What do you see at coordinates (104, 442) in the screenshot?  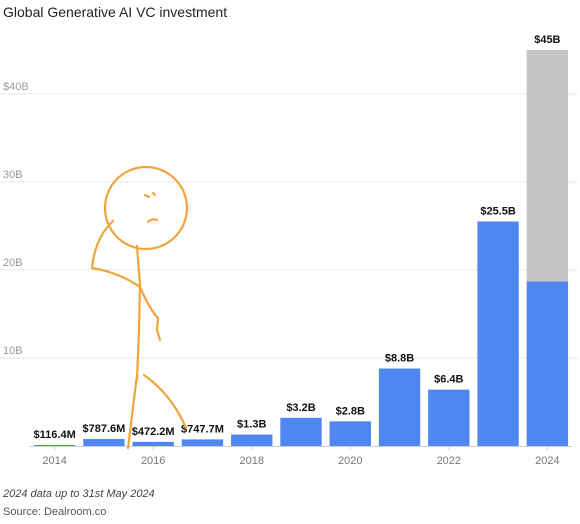 I see `bar-2015` at bounding box center [104, 442].